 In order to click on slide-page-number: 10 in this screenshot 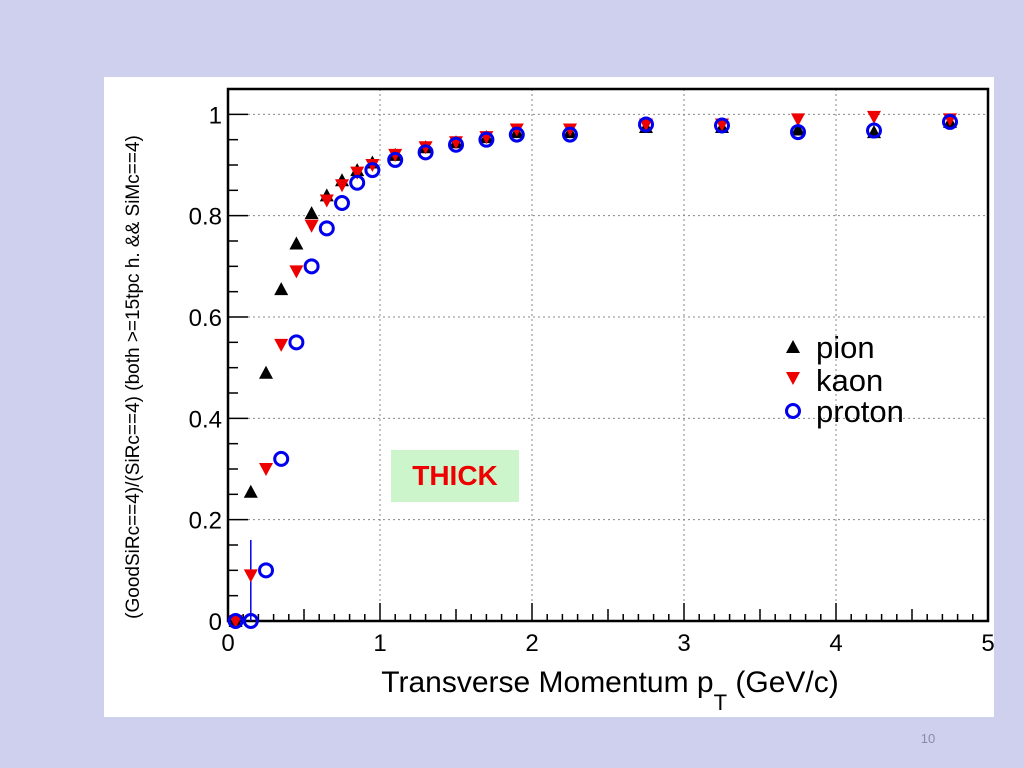, I will do `click(928, 738)`.